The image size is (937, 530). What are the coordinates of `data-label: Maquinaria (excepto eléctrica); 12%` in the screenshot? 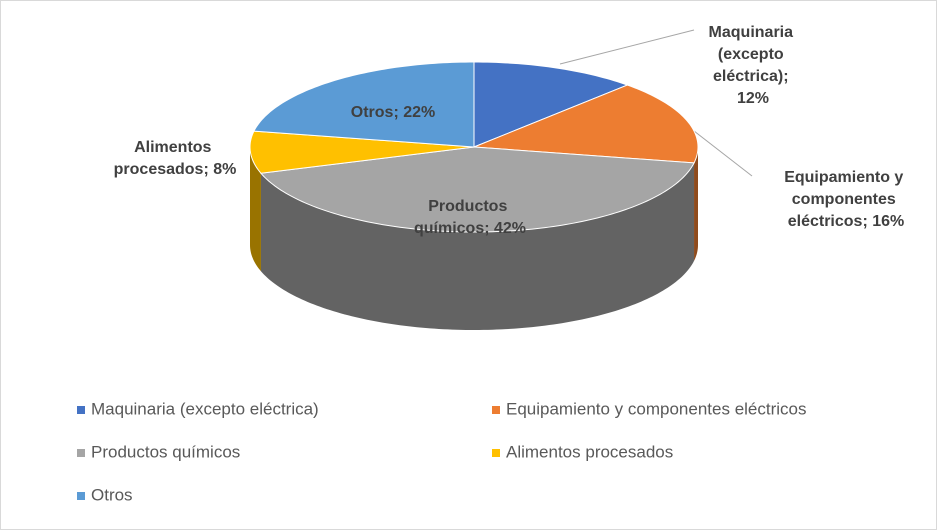 It's located at (753, 65).